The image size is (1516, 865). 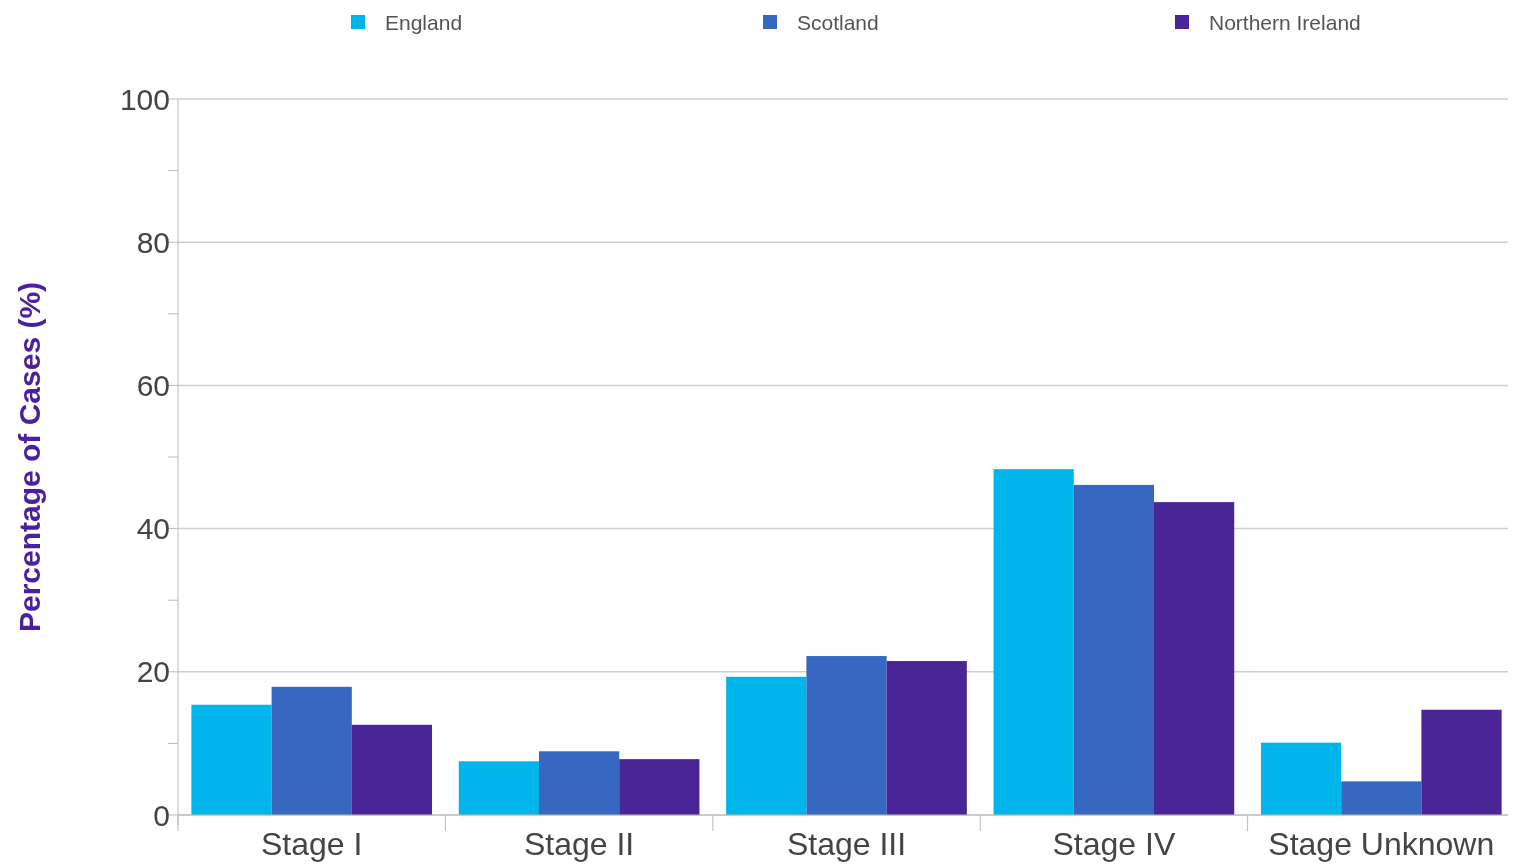 What do you see at coordinates (153, 672) in the screenshot?
I see `y-tick-label: 20` at bounding box center [153, 672].